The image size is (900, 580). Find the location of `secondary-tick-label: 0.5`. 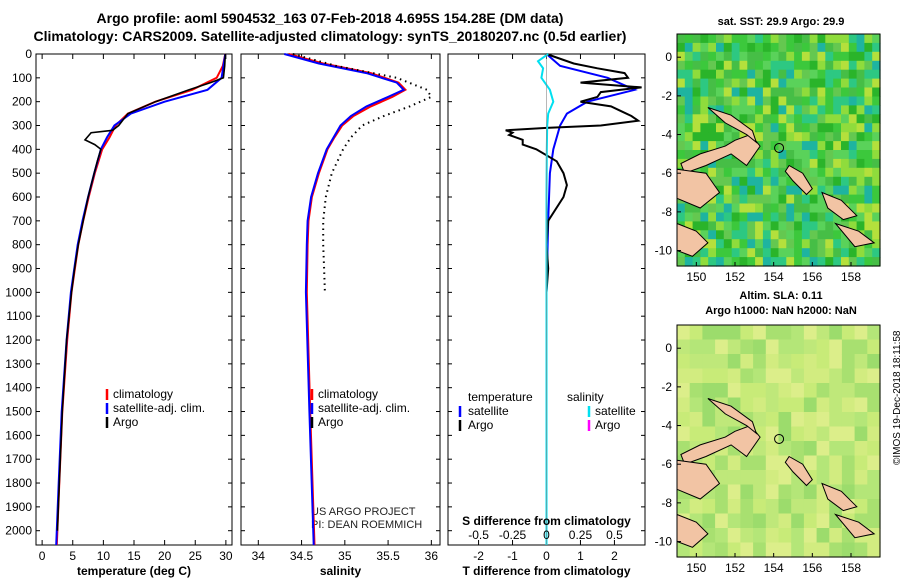

secondary-tick-label: 0.5 is located at coordinates (614, 535).